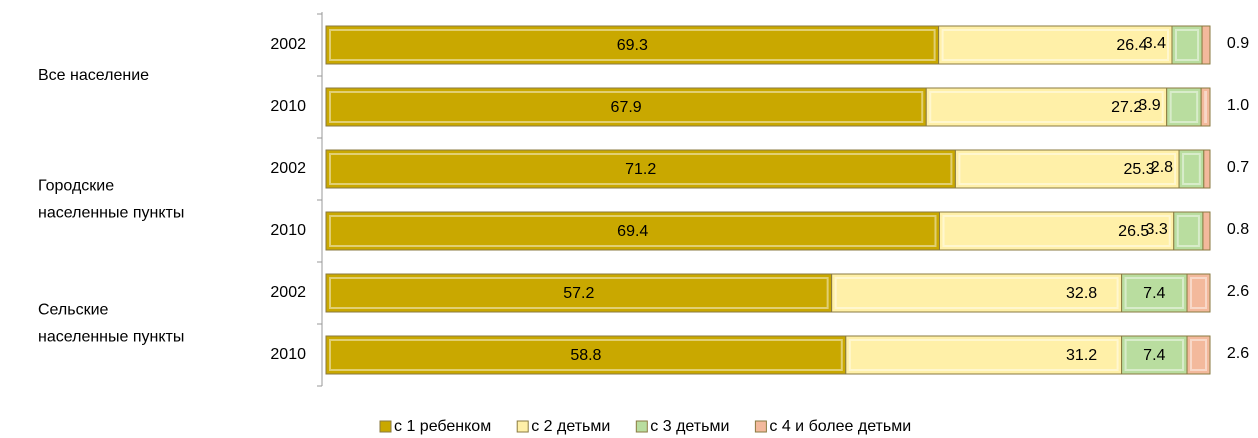 Image resolution: width=1258 pixels, height=438 pixels. I want to click on data-label: 3.3, so click(1157, 229).